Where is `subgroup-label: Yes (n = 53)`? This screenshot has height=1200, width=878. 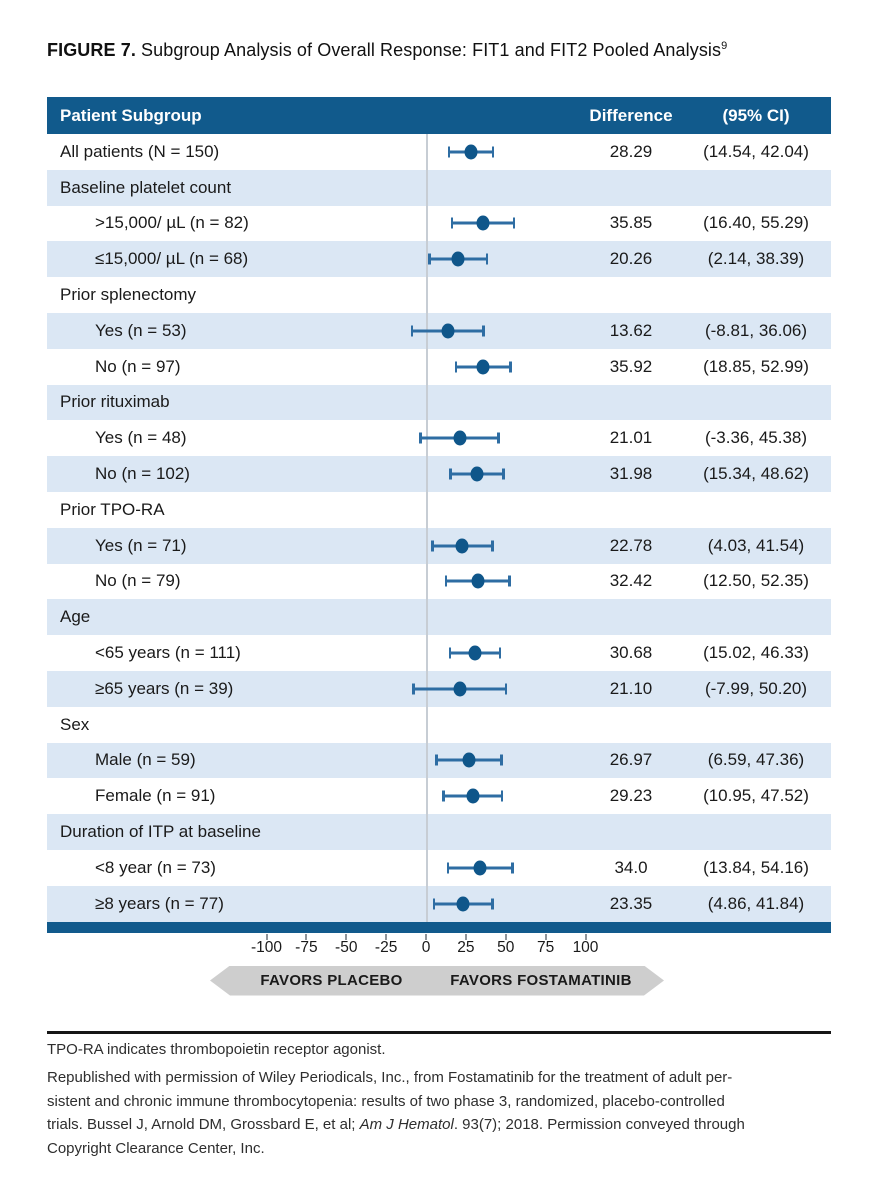 subgroup-label: Yes (n = 53) is located at coordinates (141, 330).